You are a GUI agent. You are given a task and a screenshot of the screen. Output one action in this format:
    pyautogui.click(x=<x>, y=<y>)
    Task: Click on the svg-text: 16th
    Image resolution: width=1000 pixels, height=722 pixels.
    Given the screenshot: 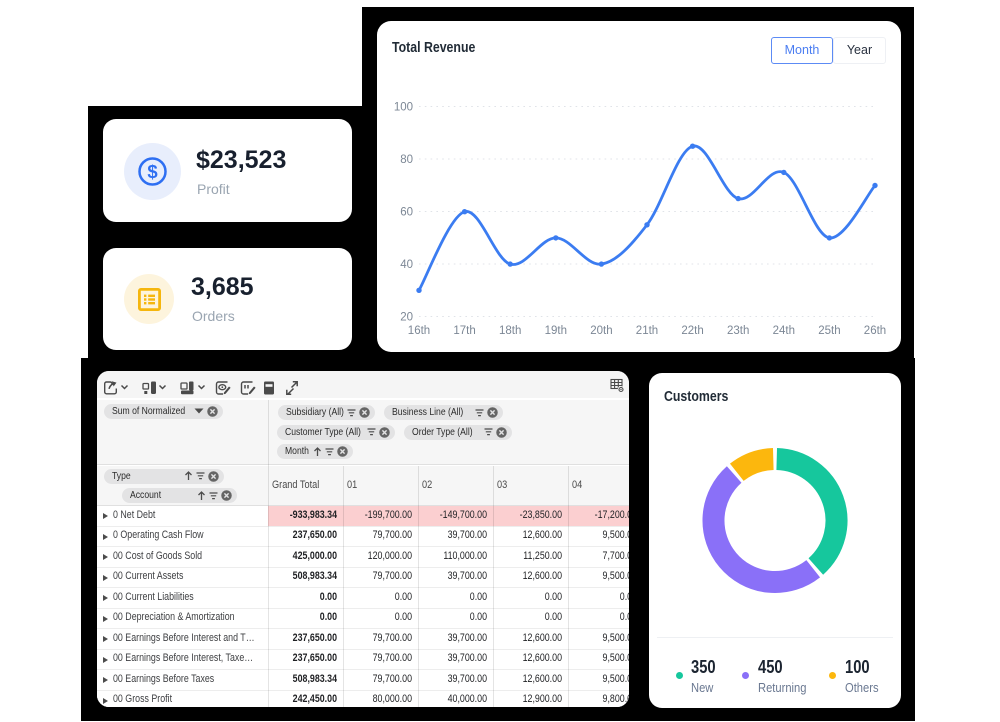 What is the action you would take?
    pyautogui.click(x=419, y=331)
    